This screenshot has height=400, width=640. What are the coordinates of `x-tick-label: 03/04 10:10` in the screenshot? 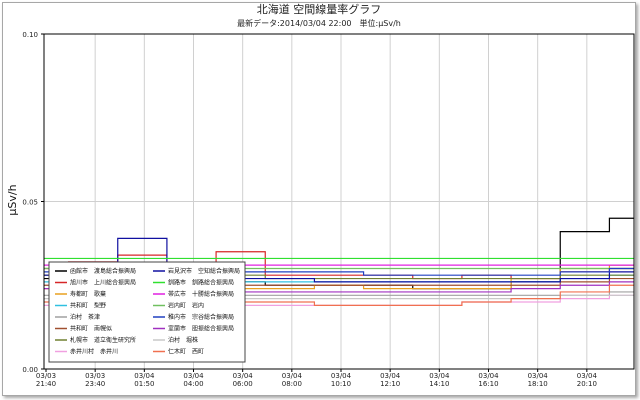 It's located at (341, 380).